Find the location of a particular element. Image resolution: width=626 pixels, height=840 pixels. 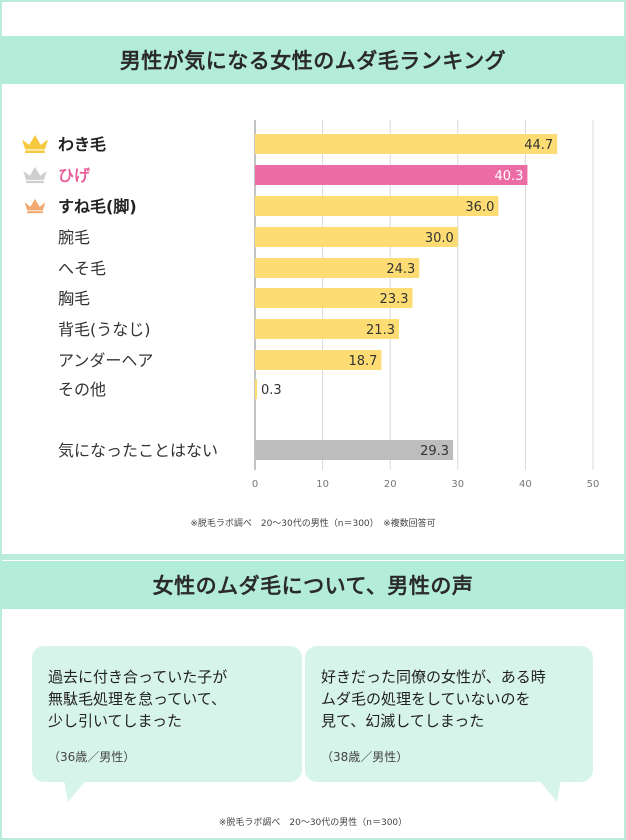

category-label: すね毛(脚) is located at coordinates (97, 206).